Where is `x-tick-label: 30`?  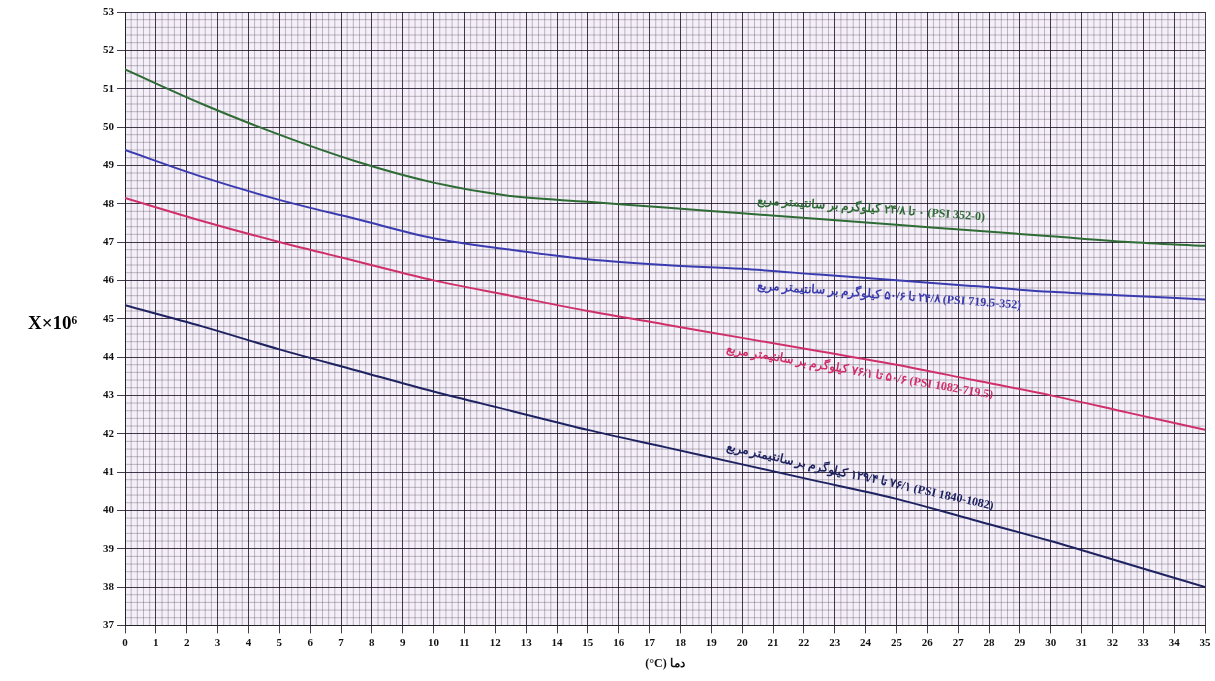
x-tick-label: 30 is located at coordinates (1051, 641).